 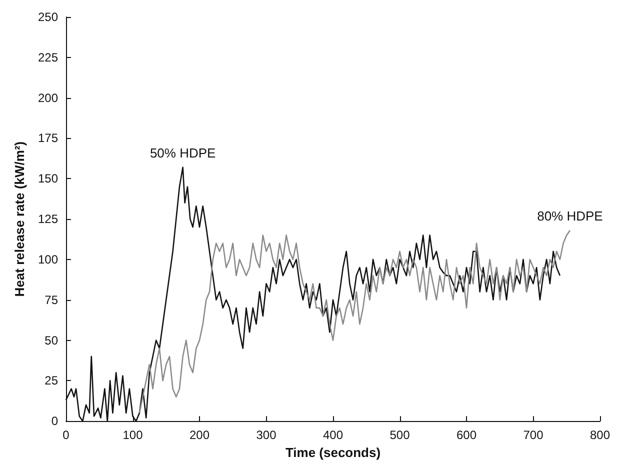 What do you see at coordinates (48, 179) in the screenshot?
I see `y-tick-label: 150` at bounding box center [48, 179].